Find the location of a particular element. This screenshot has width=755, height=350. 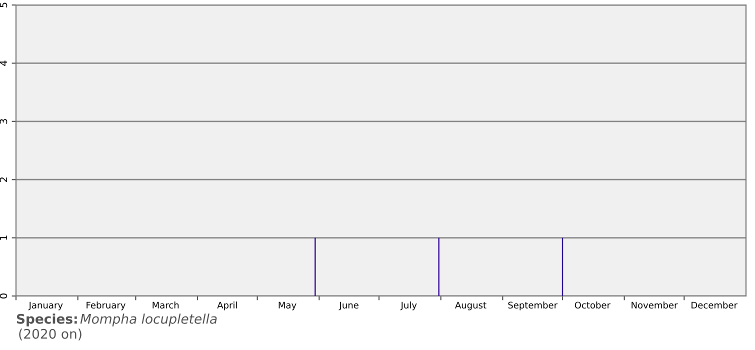

x-tick-label: December is located at coordinates (715, 305).